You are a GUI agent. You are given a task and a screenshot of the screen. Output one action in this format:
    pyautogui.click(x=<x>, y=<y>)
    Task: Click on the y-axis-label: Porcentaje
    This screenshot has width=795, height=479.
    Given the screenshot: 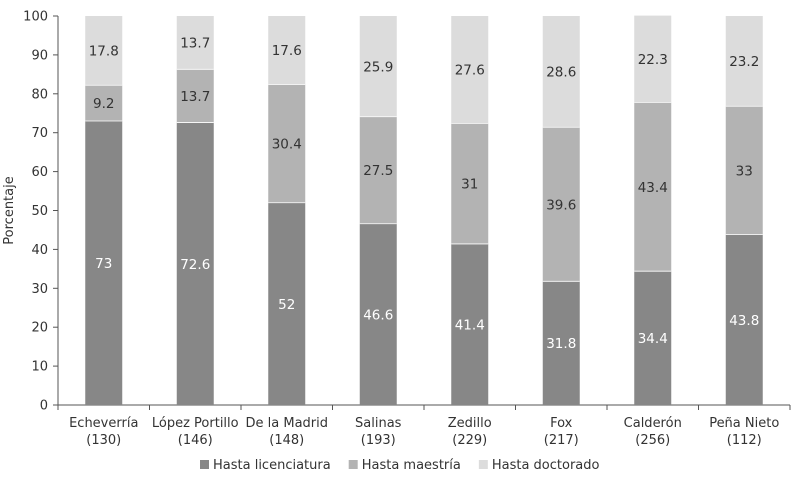 What is the action you would take?
    pyautogui.click(x=9, y=210)
    